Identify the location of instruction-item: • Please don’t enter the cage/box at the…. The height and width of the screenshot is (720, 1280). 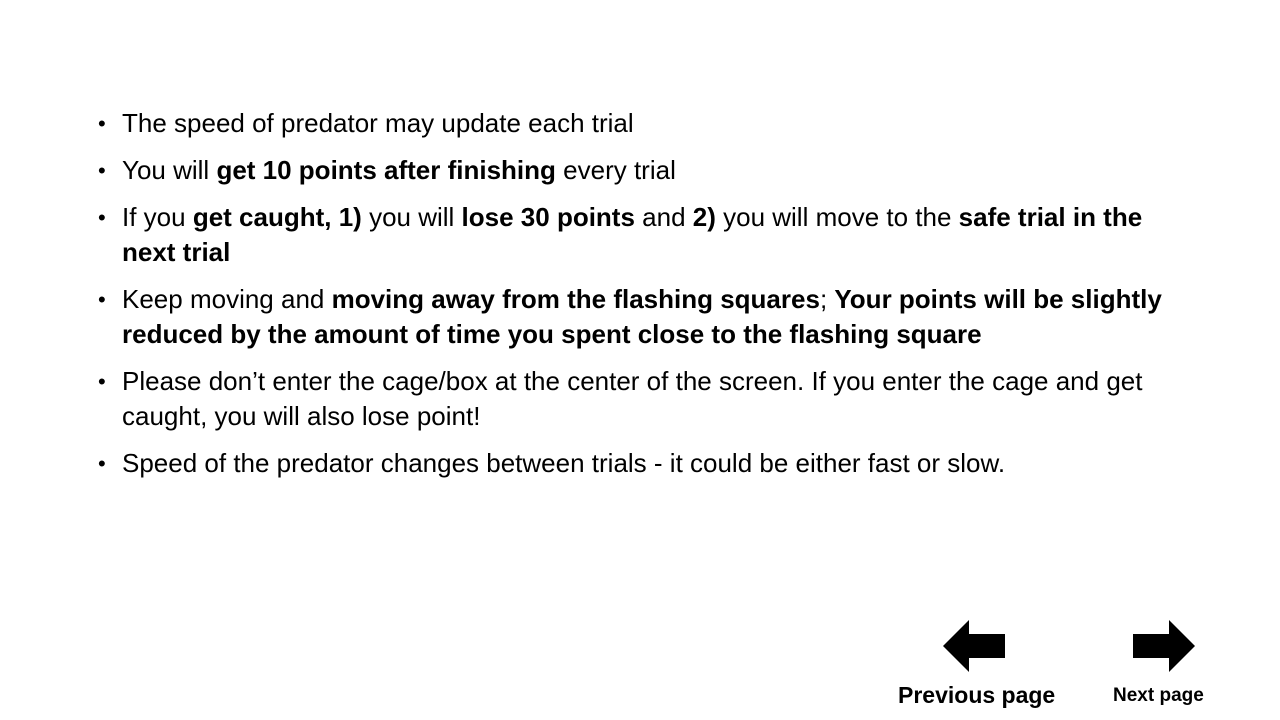
(645, 399).